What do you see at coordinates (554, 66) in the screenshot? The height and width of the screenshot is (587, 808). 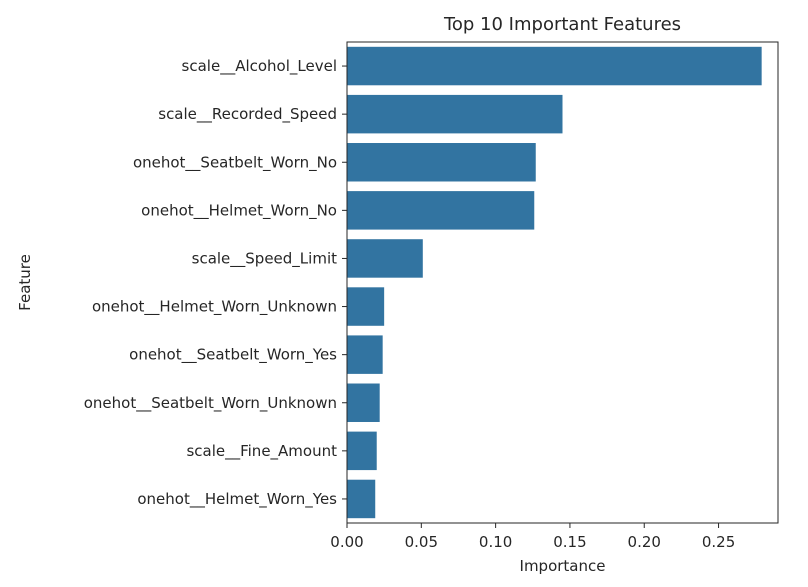 I see `bar-scale-alcohol-level` at bounding box center [554, 66].